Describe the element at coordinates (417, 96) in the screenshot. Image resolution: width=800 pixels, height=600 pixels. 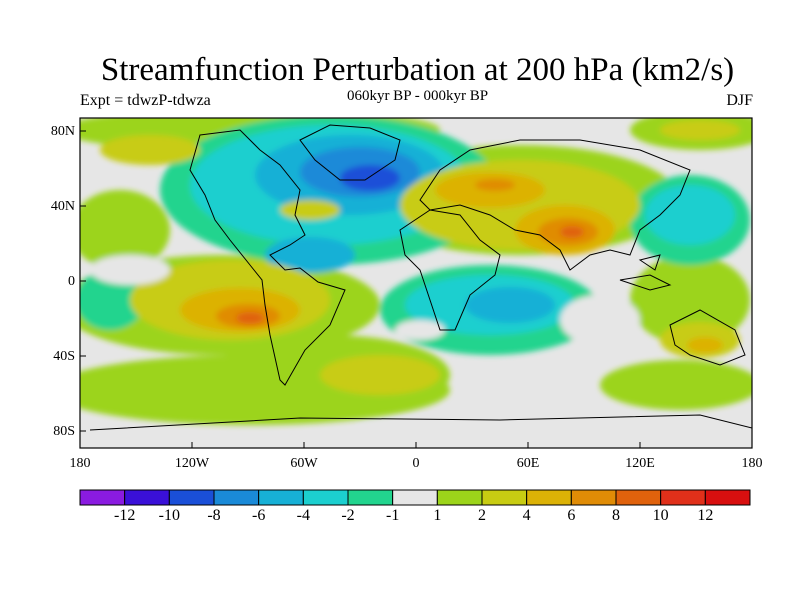
I see `figure-subtitle: 060kyr BP - 000kyr BP` at that location.